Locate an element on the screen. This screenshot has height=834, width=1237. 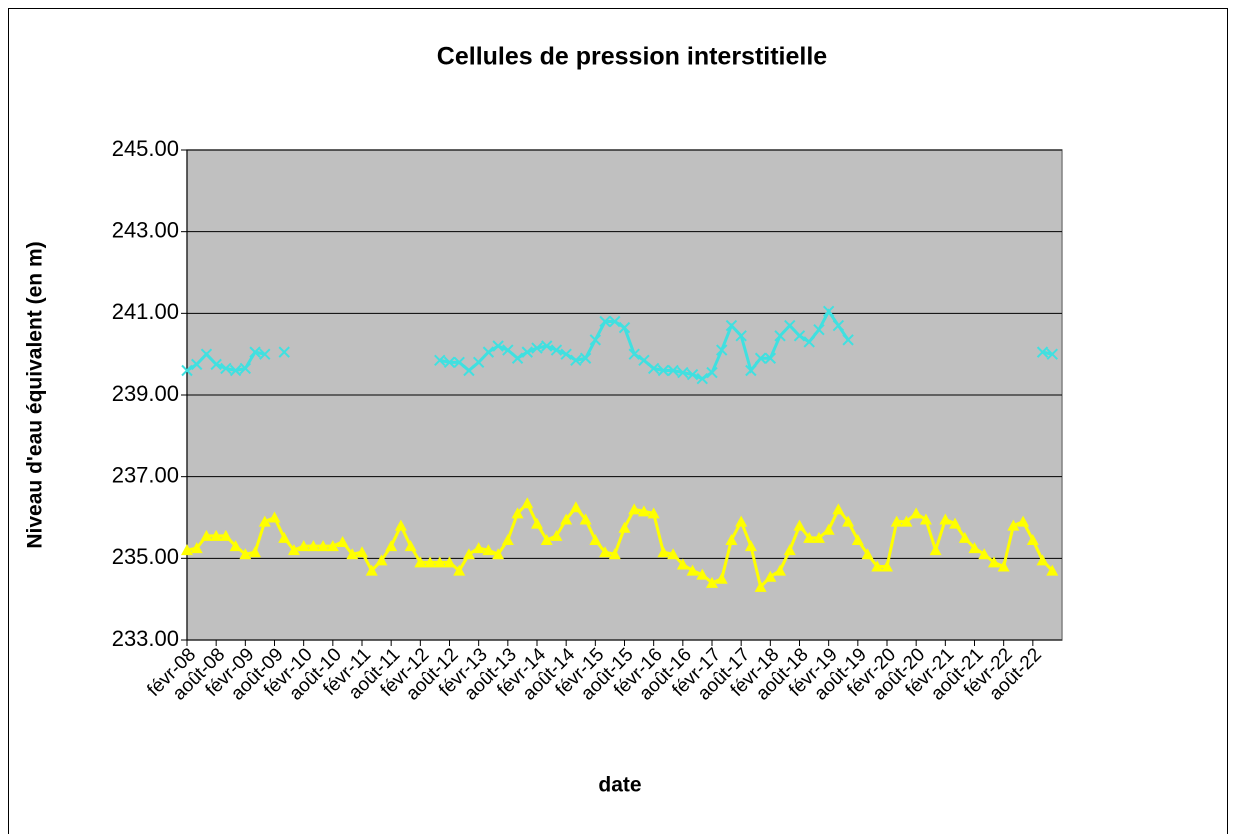
y-tick-label: 239.00 is located at coordinates (145, 393).